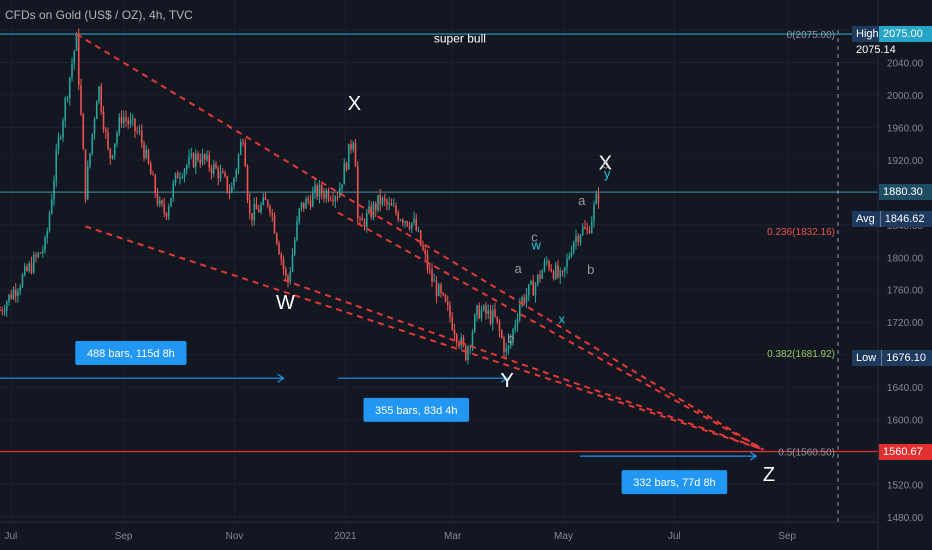  Describe the element at coordinates (905, 192) in the screenshot. I see `price-tag: 1880.30` at that location.